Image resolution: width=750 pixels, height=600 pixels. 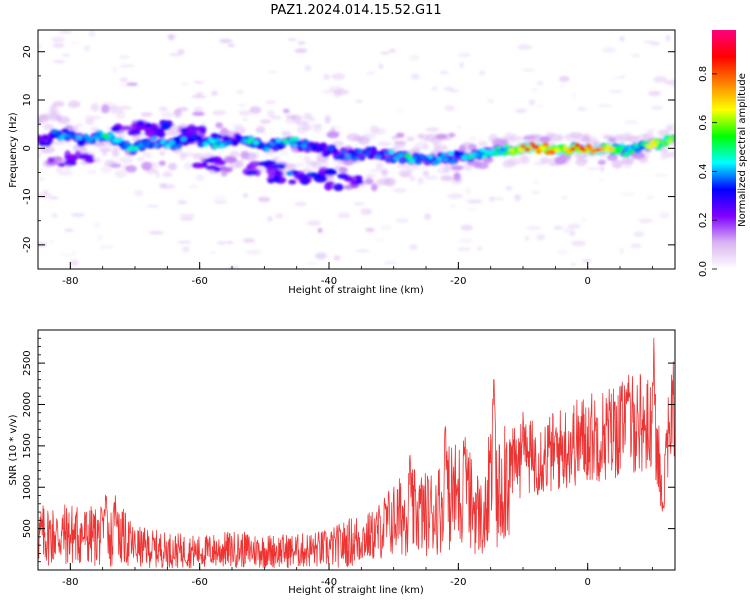 I want to click on colorbar-tick-label: 0.2, so click(x=703, y=220).